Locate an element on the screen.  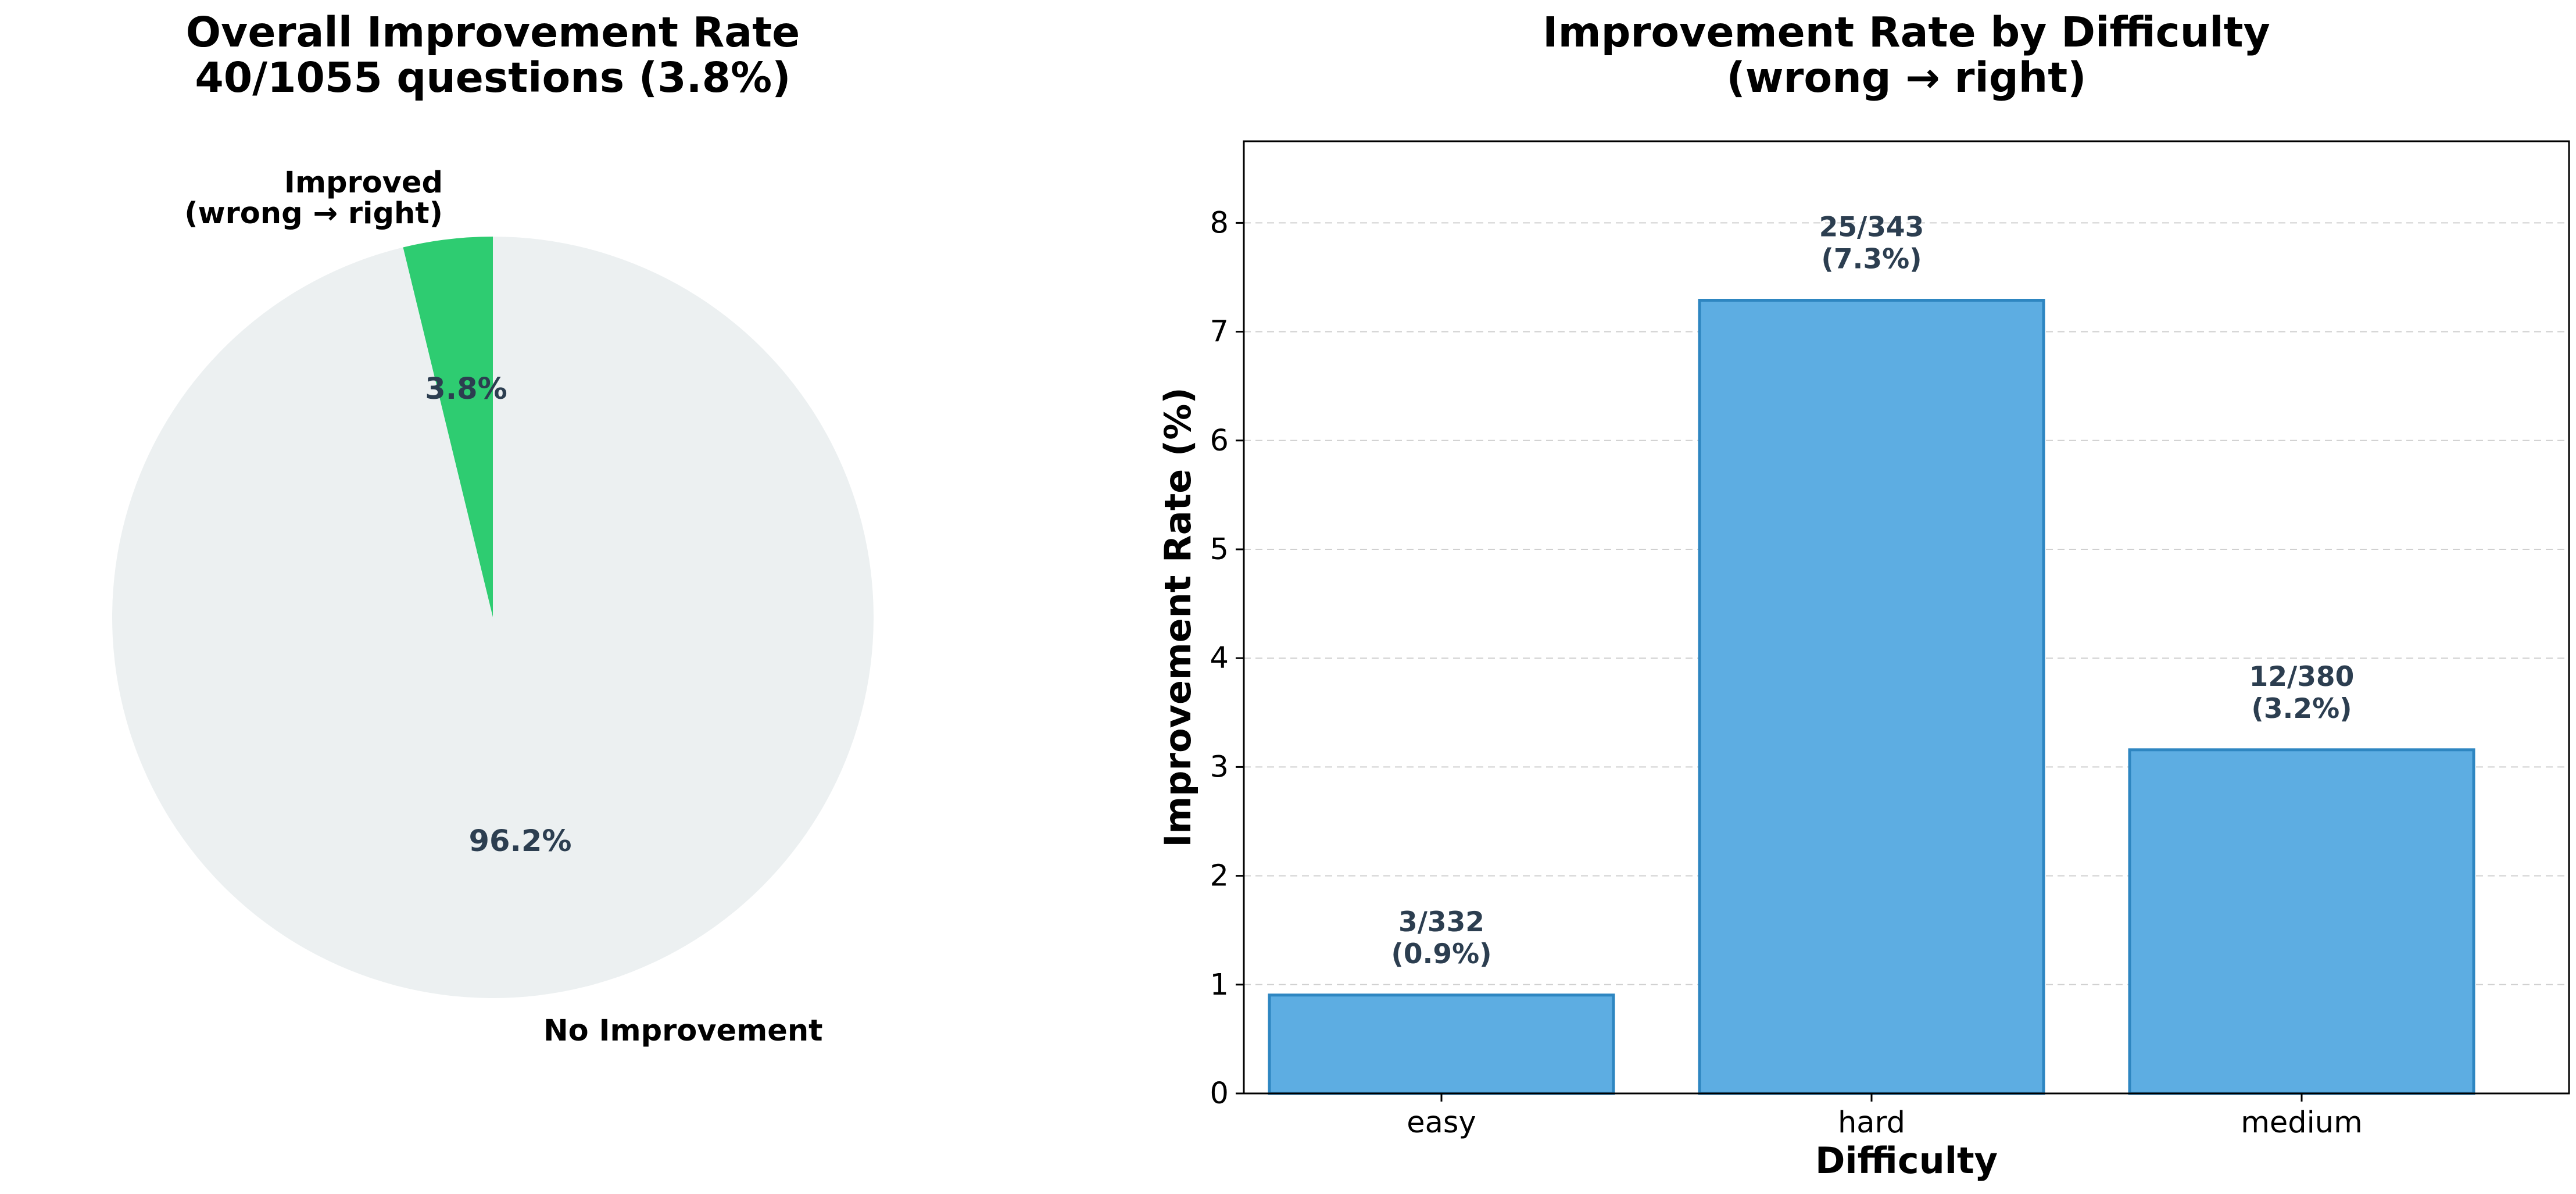
y-tick-label: 2 is located at coordinates (1219, 876).